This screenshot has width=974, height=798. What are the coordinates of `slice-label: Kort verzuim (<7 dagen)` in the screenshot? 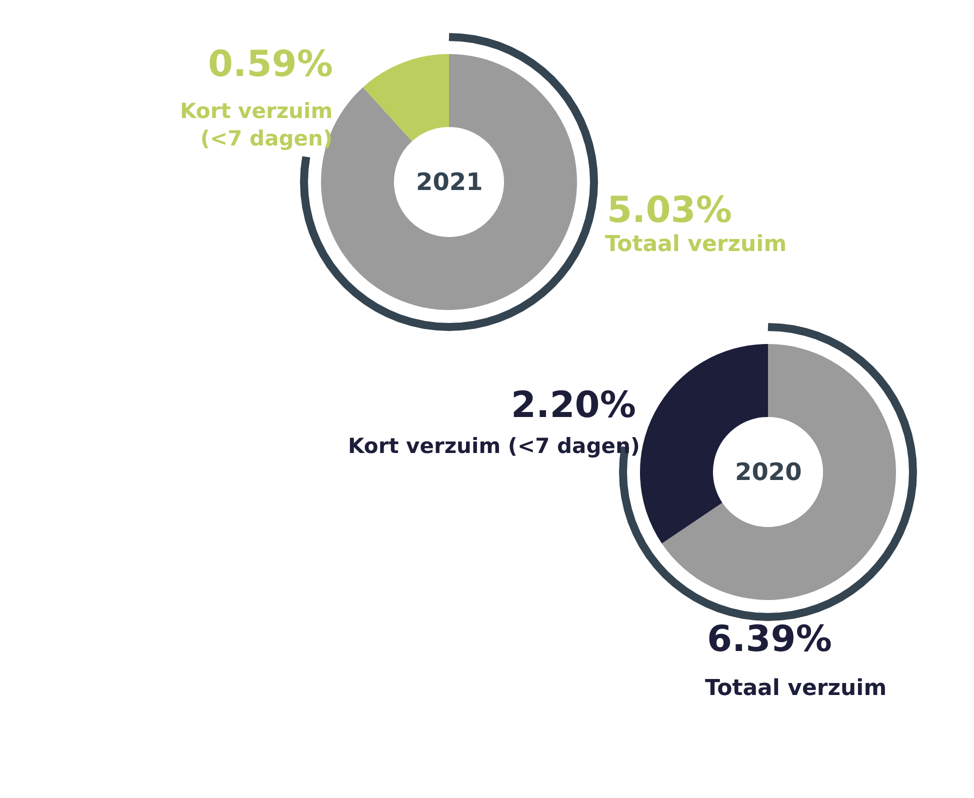 It's located at (494, 446).